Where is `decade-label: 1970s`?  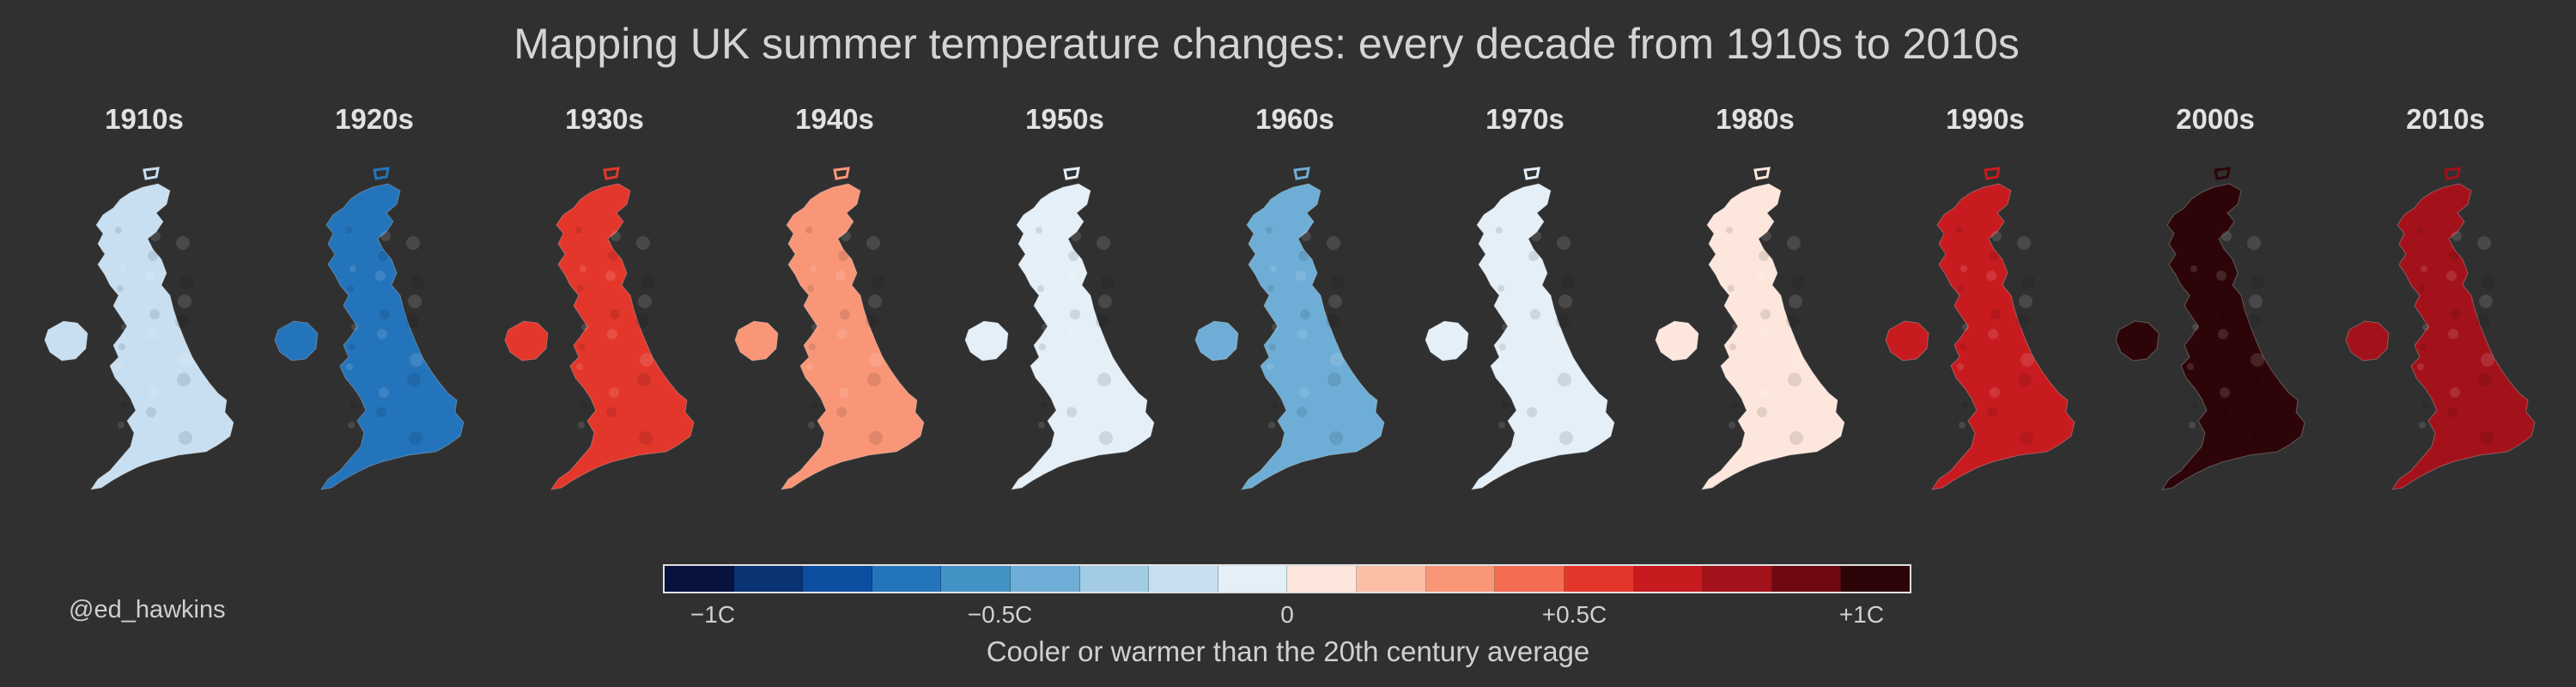
decade-label: 1970s is located at coordinates (1524, 119).